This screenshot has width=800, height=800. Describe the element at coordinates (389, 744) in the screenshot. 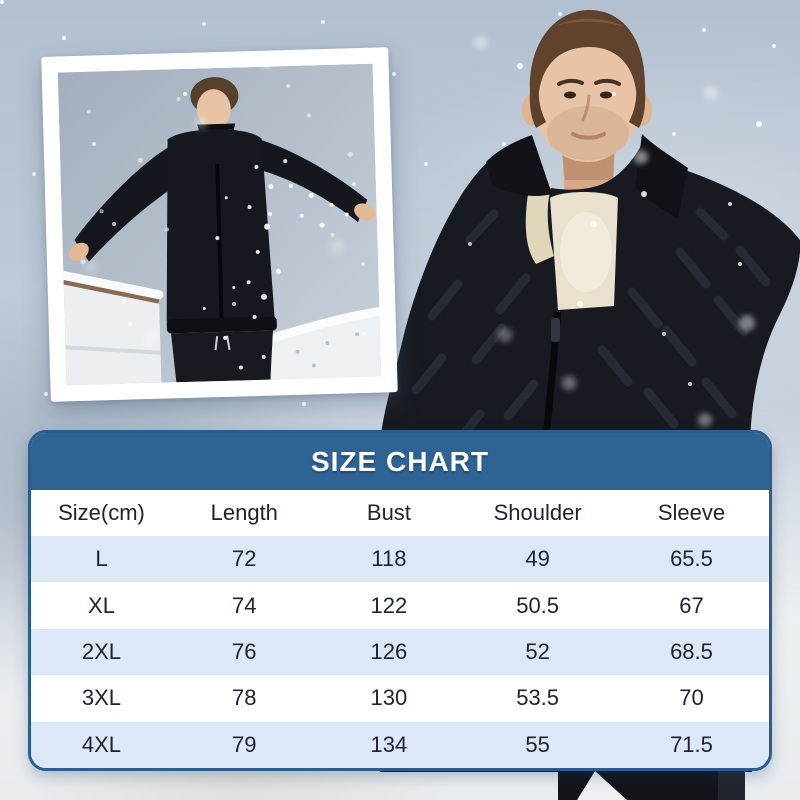

I see `size-cell: 134` at that location.